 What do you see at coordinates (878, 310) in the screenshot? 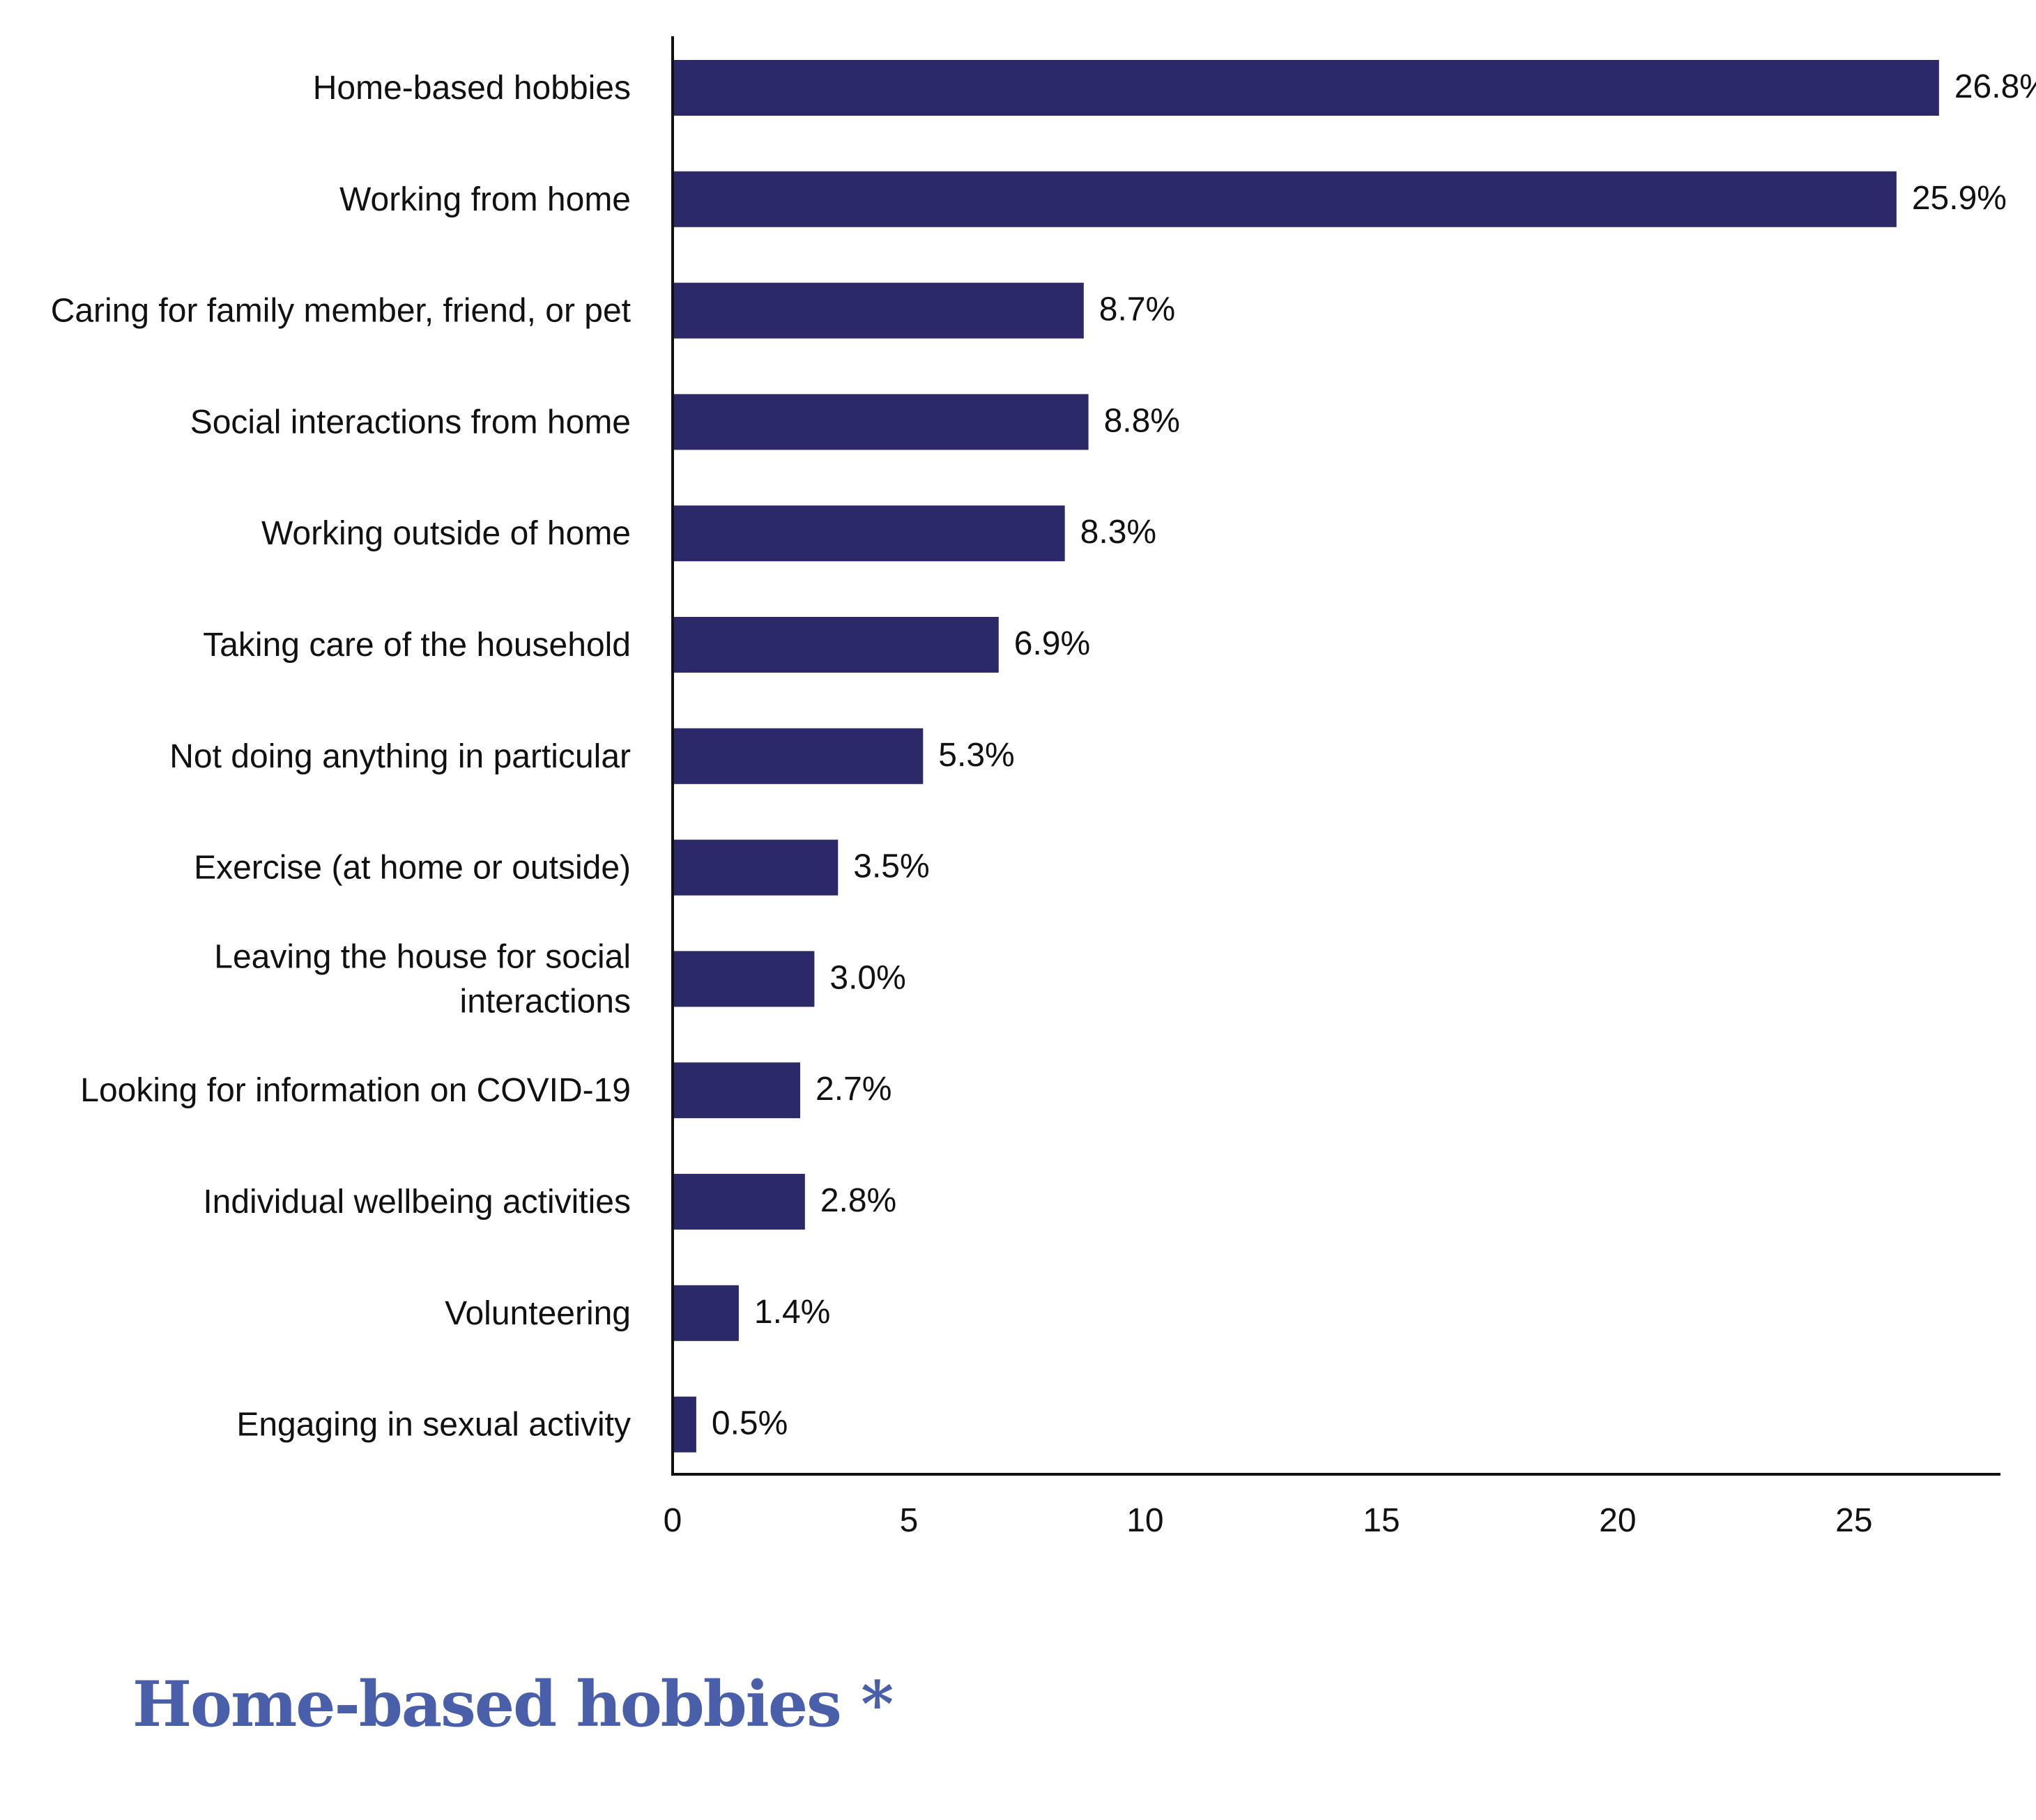
I see `bar-caring-for-family-member-friend-or-pet` at bounding box center [878, 310].